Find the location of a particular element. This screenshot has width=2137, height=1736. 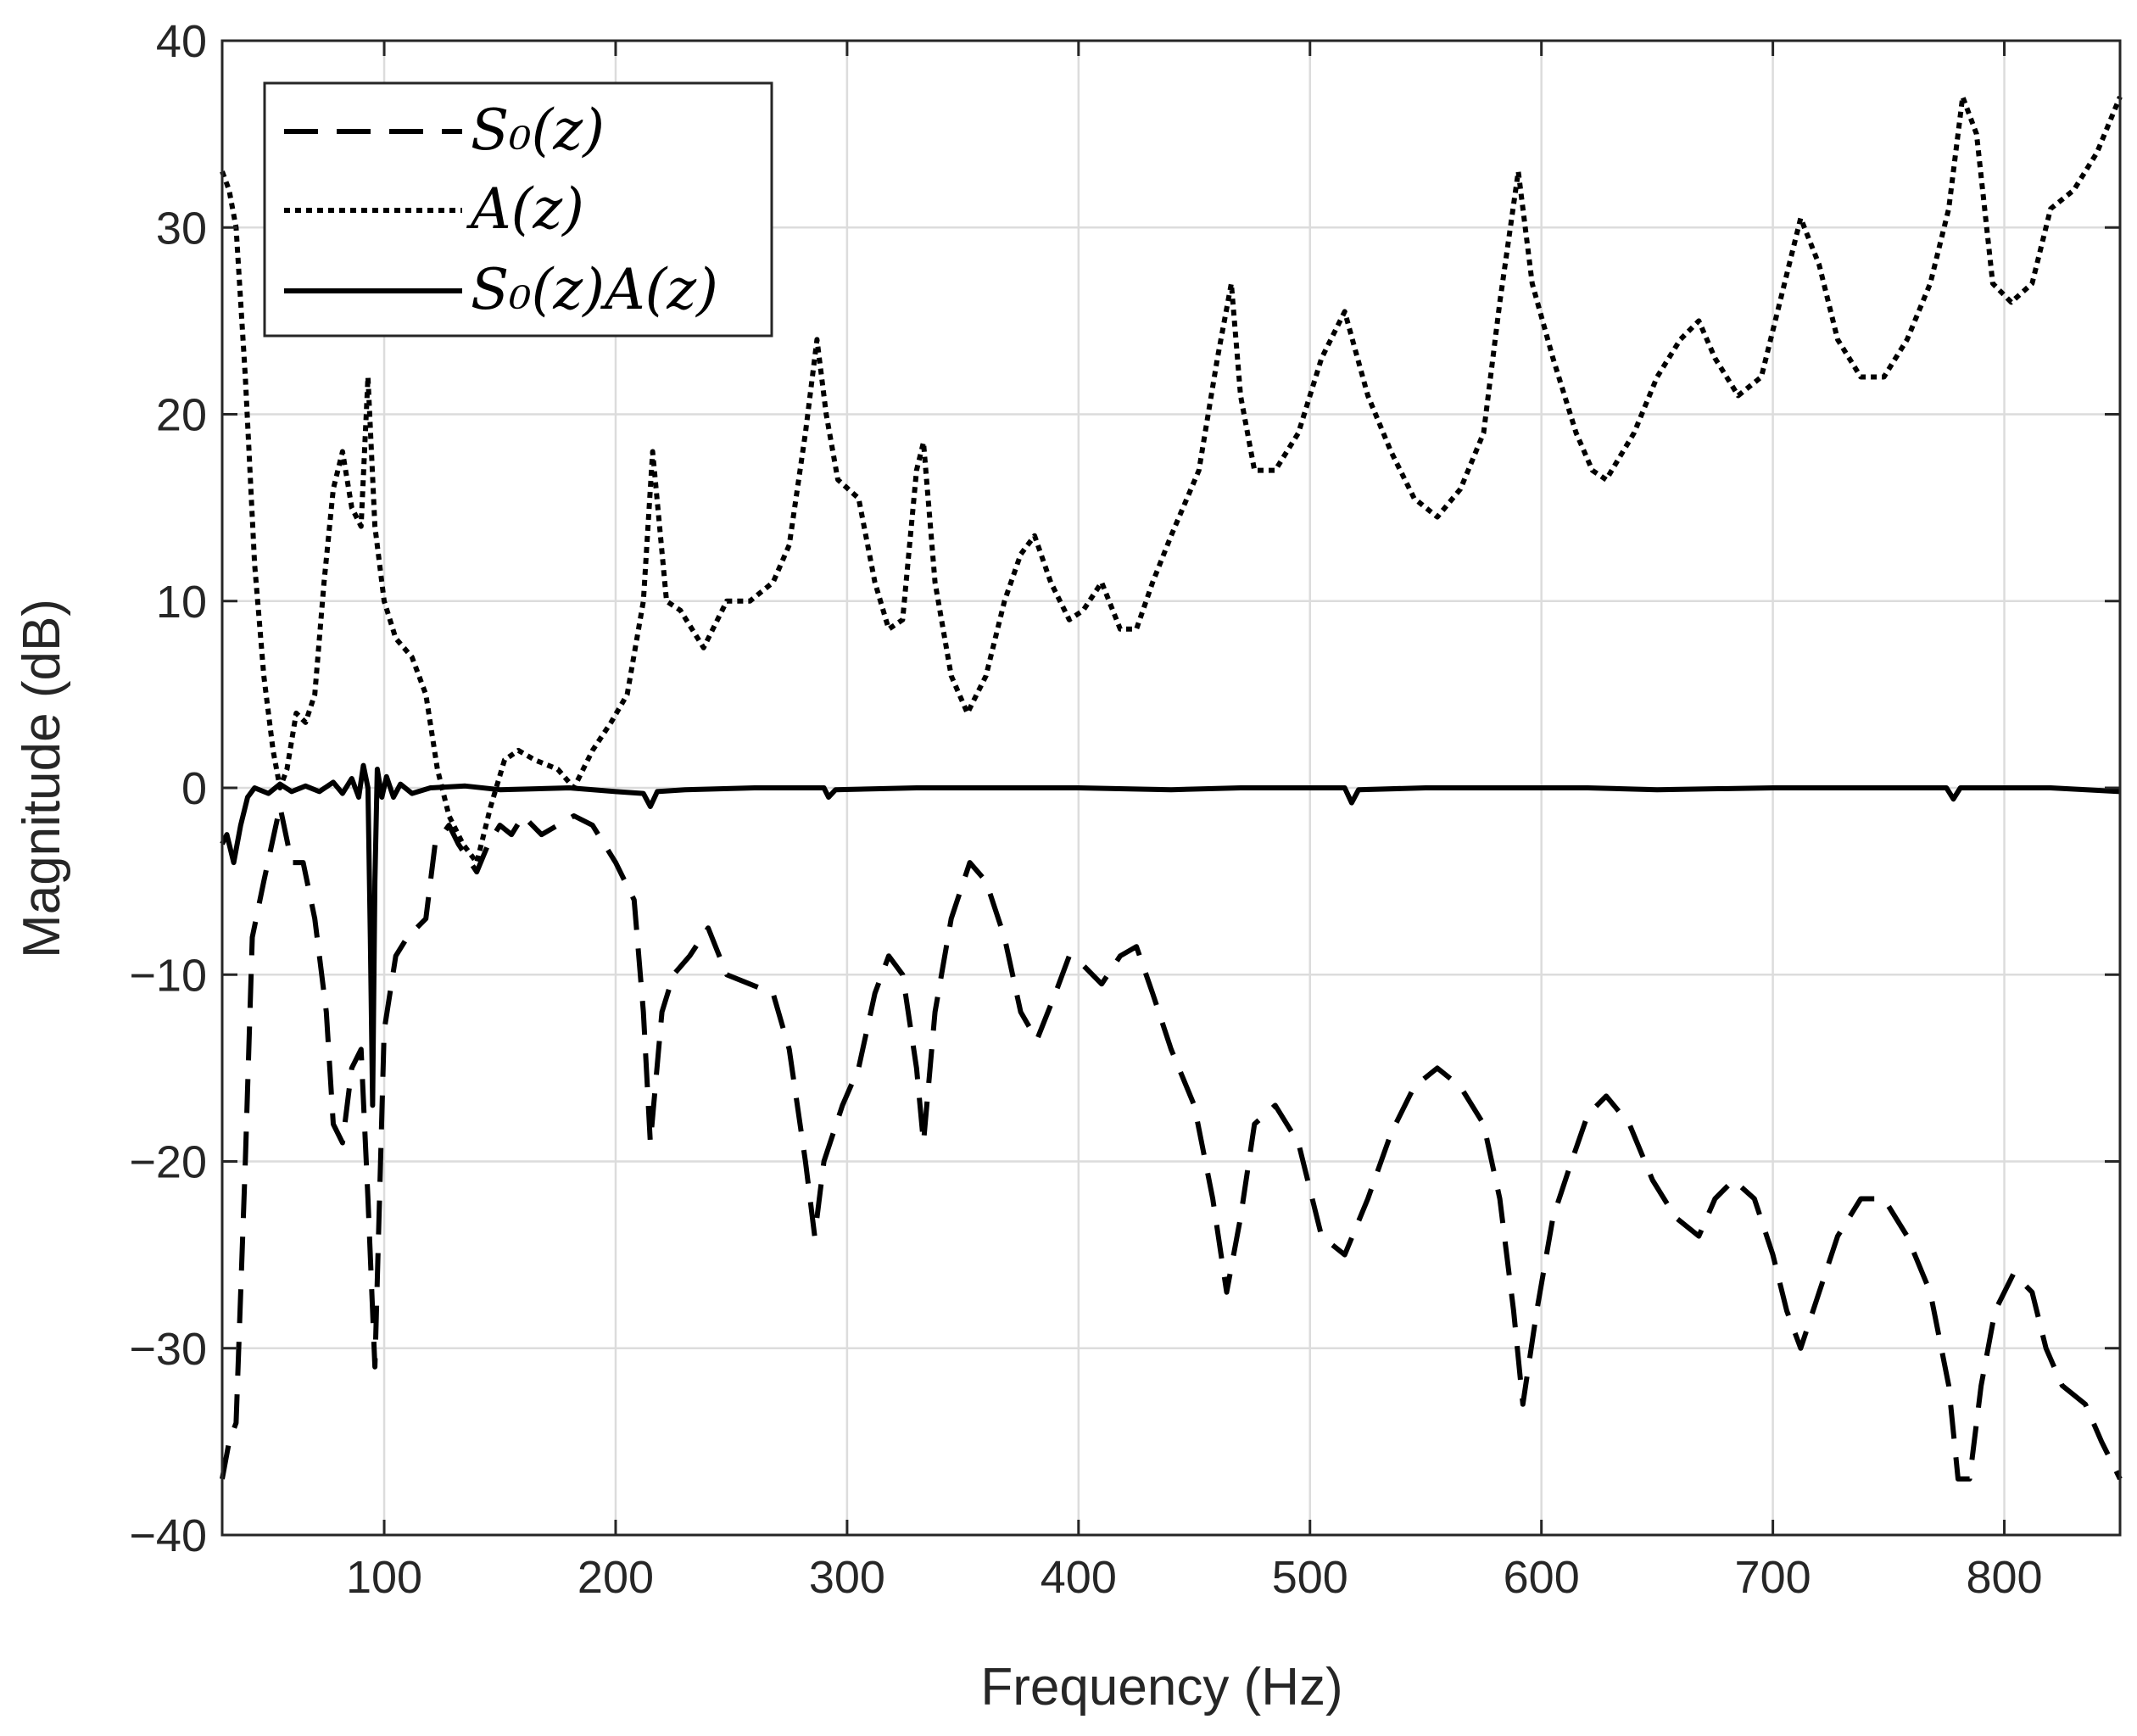

y-tick-label: −30 is located at coordinates (168, 1349).